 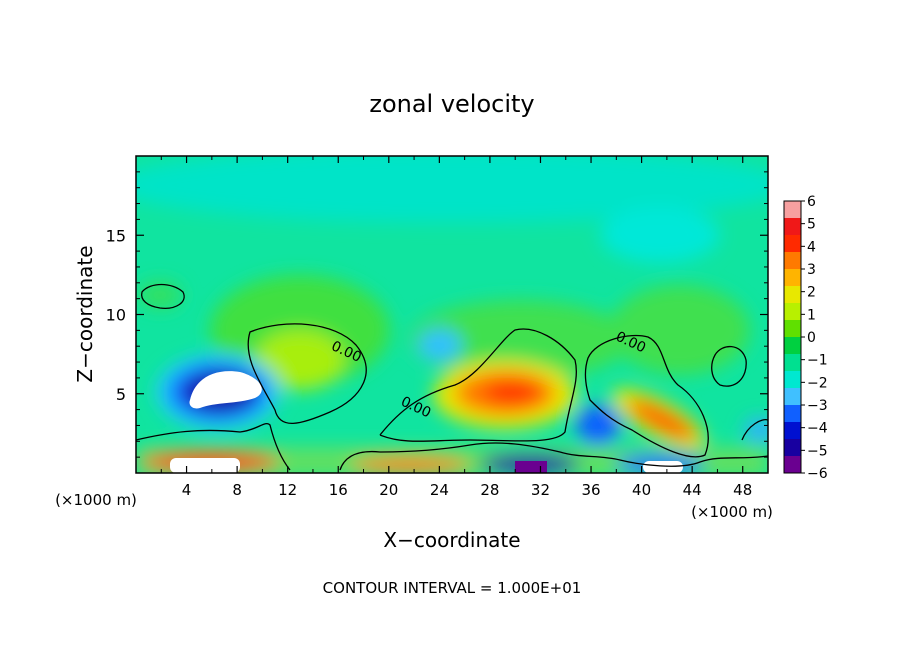 What do you see at coordinates (732, 512) in the screenshot?
I see `x-unit-right: (×1000 m)` at bounding box center [732, 512].